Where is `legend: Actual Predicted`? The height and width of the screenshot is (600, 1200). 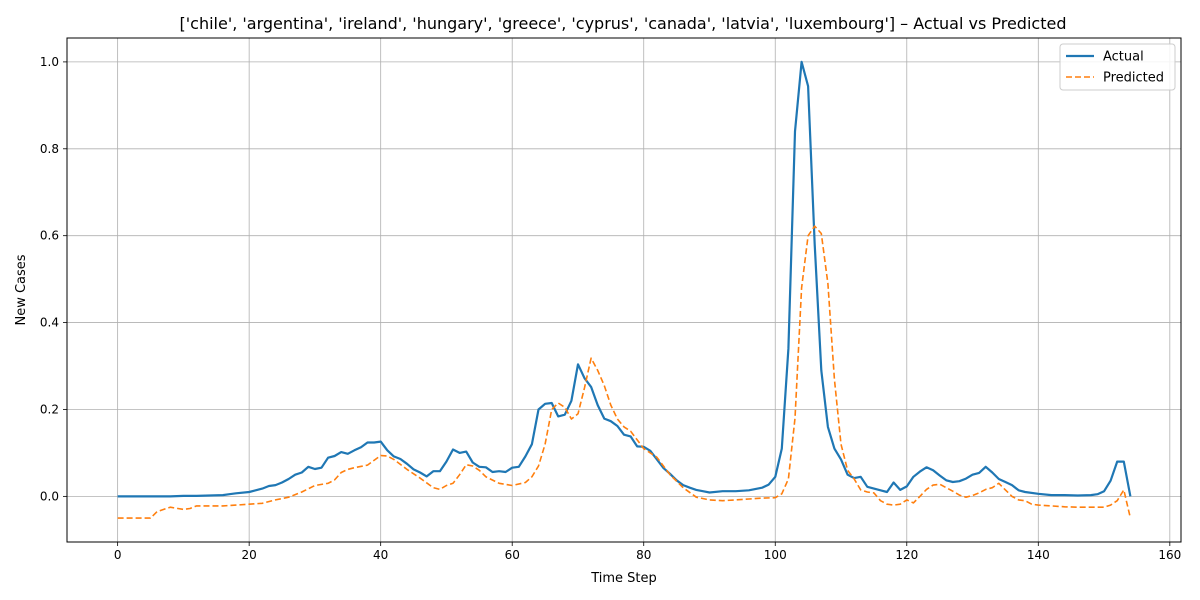
legend: Actual Predicted is located at coordinates (1117, 67).